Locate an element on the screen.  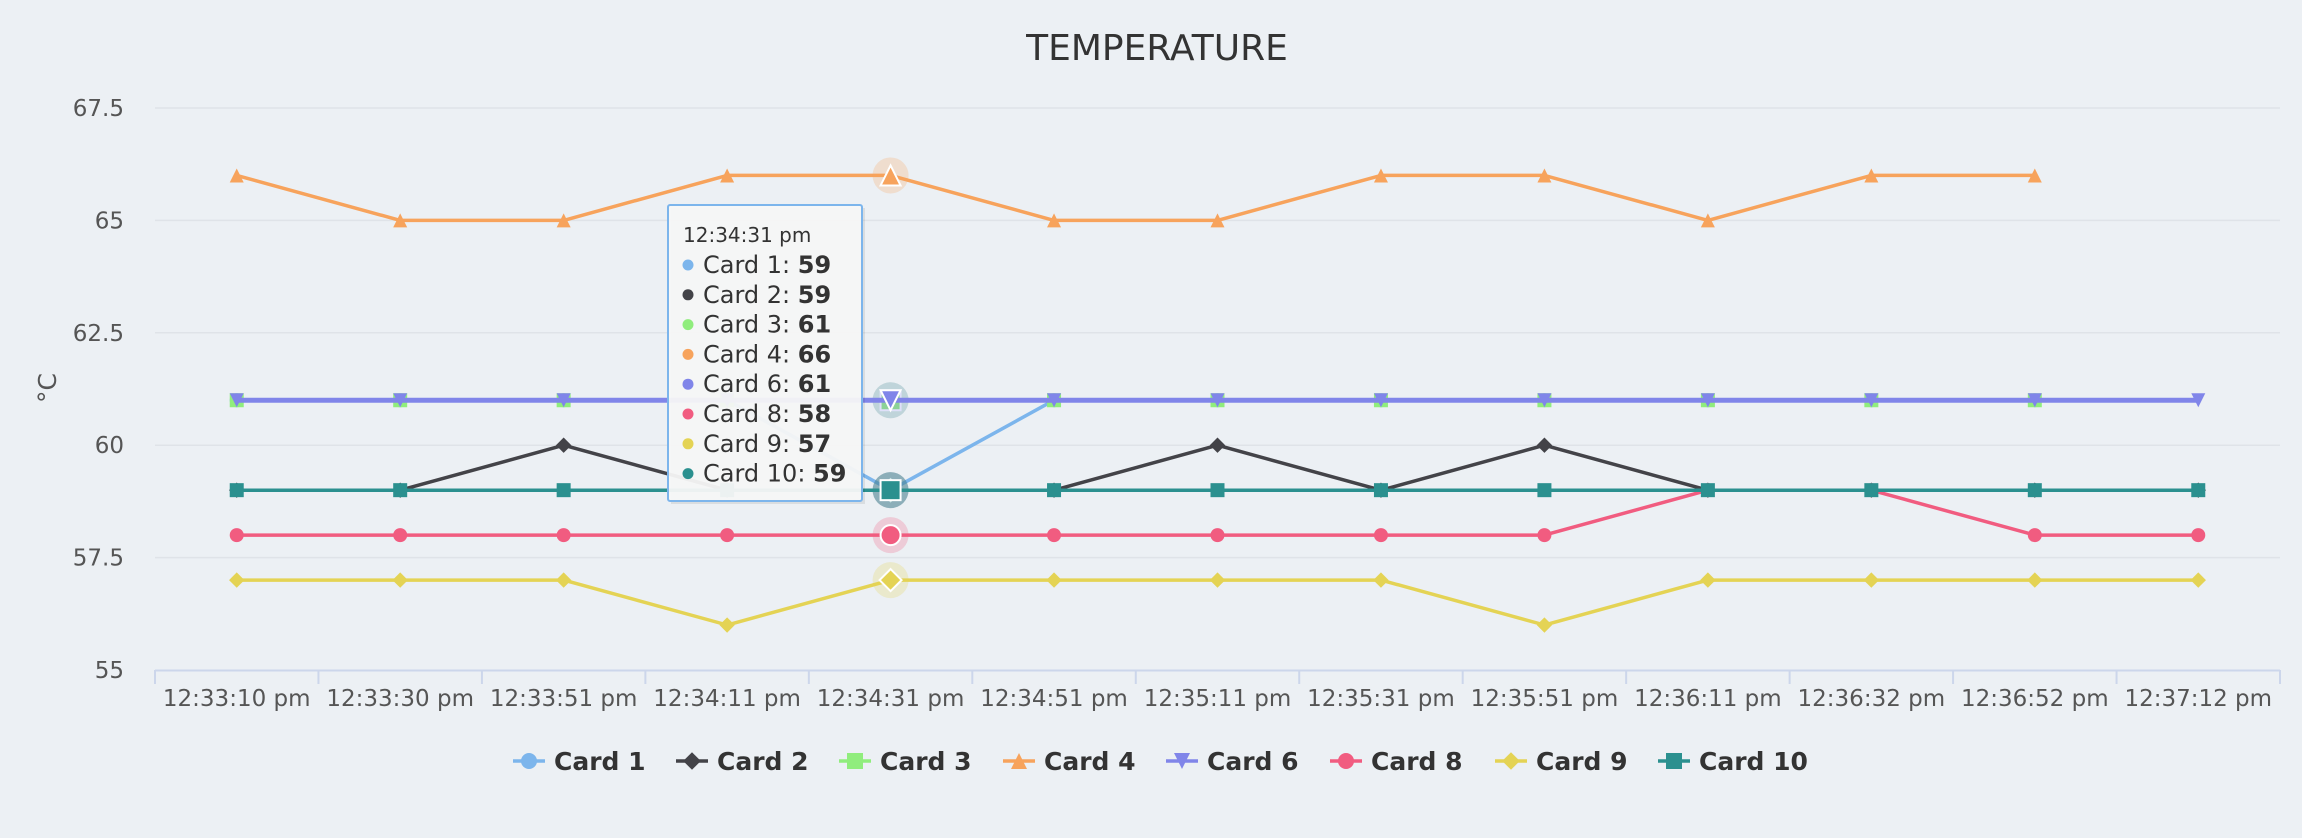
x-tick-label: 12:35:51 pm is located at coordinates (1545, 699).